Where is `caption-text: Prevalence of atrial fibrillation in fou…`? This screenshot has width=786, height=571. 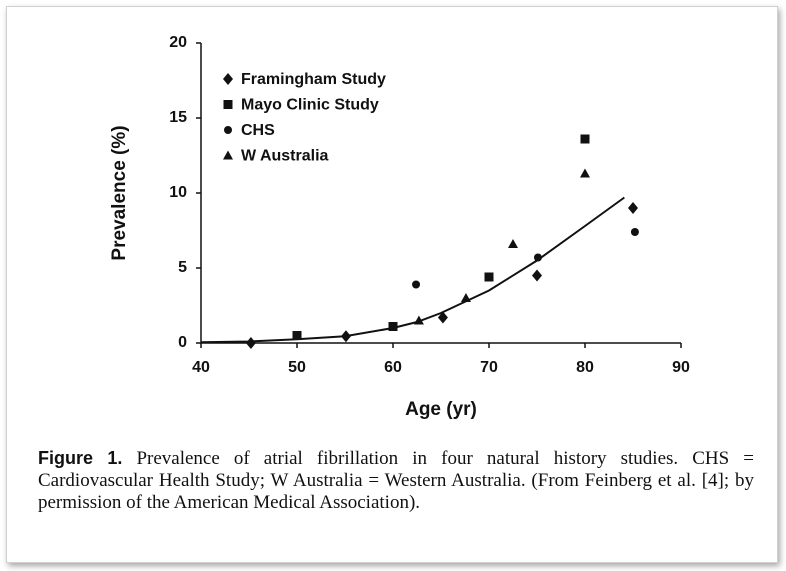 caption-text: Prevalence of atrial fibrillation in fou… is located at coordinates (396, 480).